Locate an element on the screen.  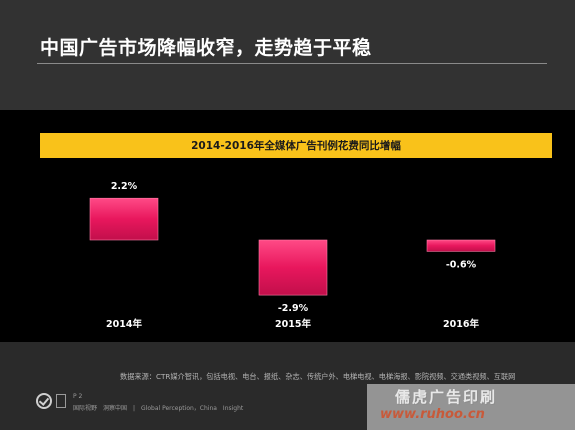
watermark-panel is located at coordinates (471, 407).